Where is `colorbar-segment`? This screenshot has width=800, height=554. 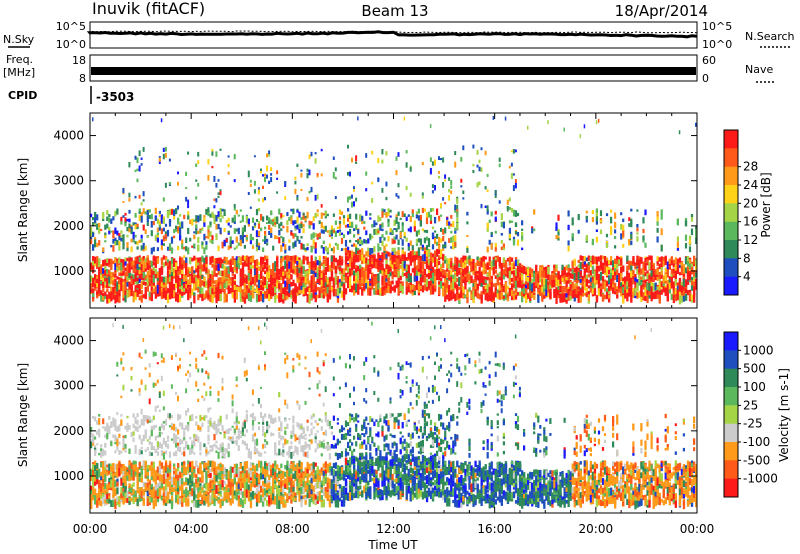
colorbar-segment is located at coordinates (731, 139).